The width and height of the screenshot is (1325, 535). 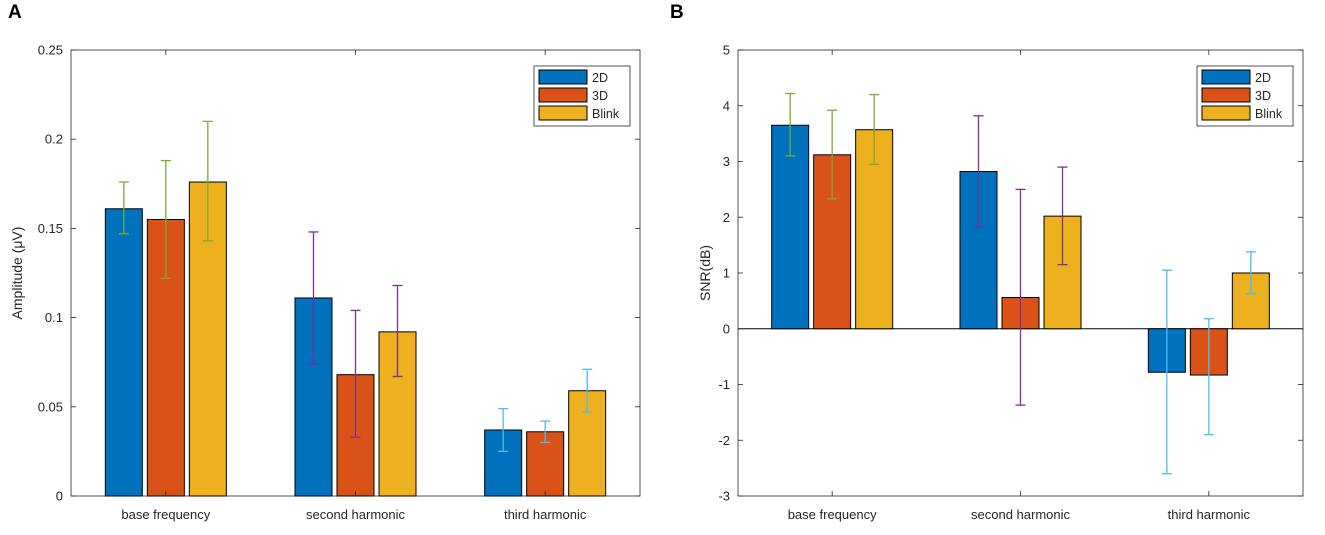 I want to click on y-tick-label: -3, so click(x=724, y=496).